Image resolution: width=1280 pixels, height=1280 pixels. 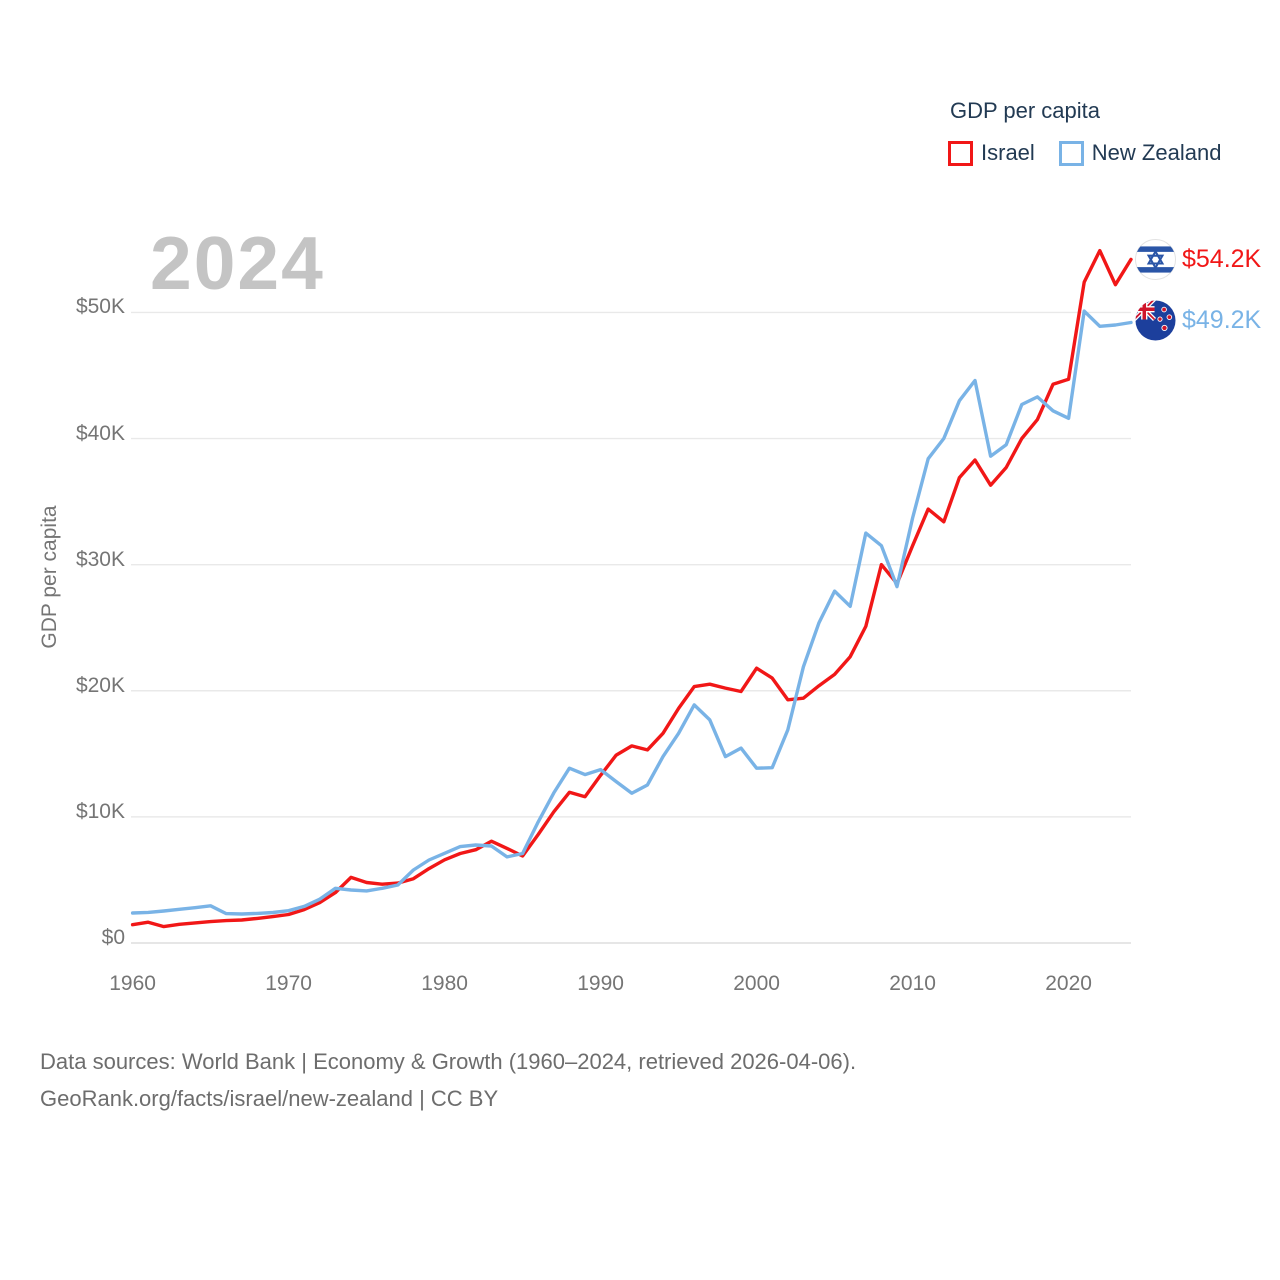 I want to click on legend-item-new-zealand: New Zealand, so click(x=1140, y=153).